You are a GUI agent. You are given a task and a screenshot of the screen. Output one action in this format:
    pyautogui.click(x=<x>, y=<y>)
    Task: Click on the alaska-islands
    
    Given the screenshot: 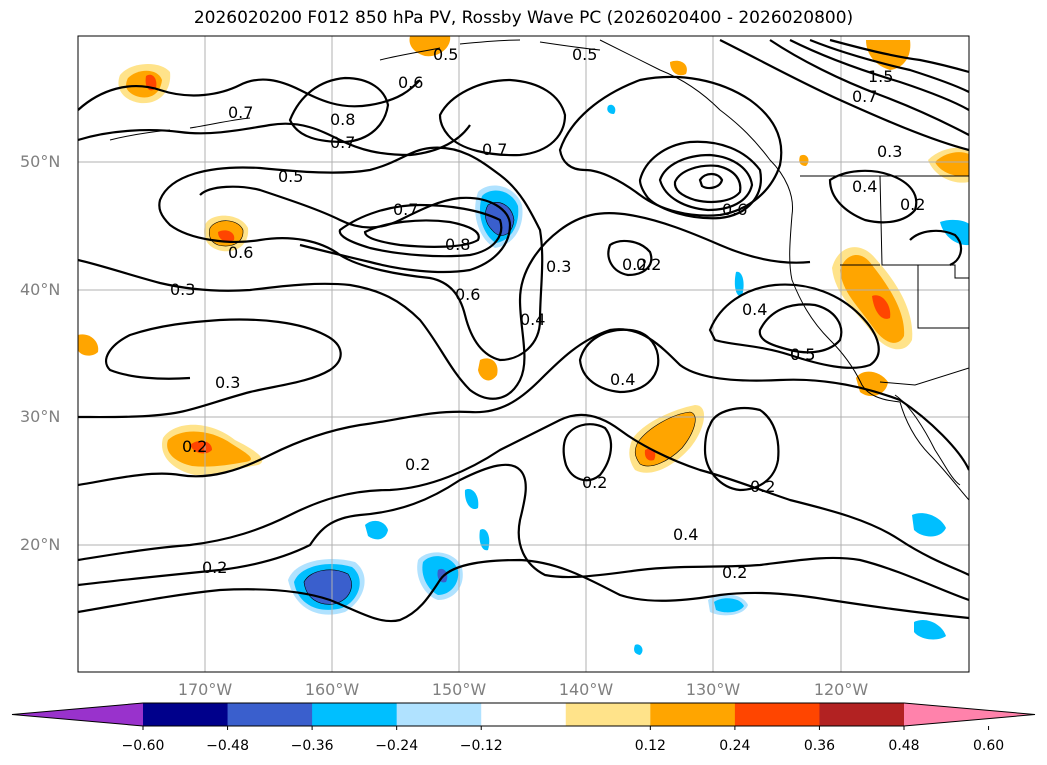 What is the action you would take?
    pyautogui.click(x=490, y=50)
    